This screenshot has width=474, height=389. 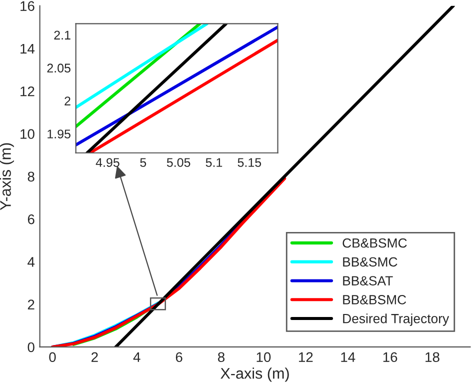 What do you see at coordinates (433, 357) in the screenshot?
I see `x-tick-label: 18` at bounding box center [433, 357].